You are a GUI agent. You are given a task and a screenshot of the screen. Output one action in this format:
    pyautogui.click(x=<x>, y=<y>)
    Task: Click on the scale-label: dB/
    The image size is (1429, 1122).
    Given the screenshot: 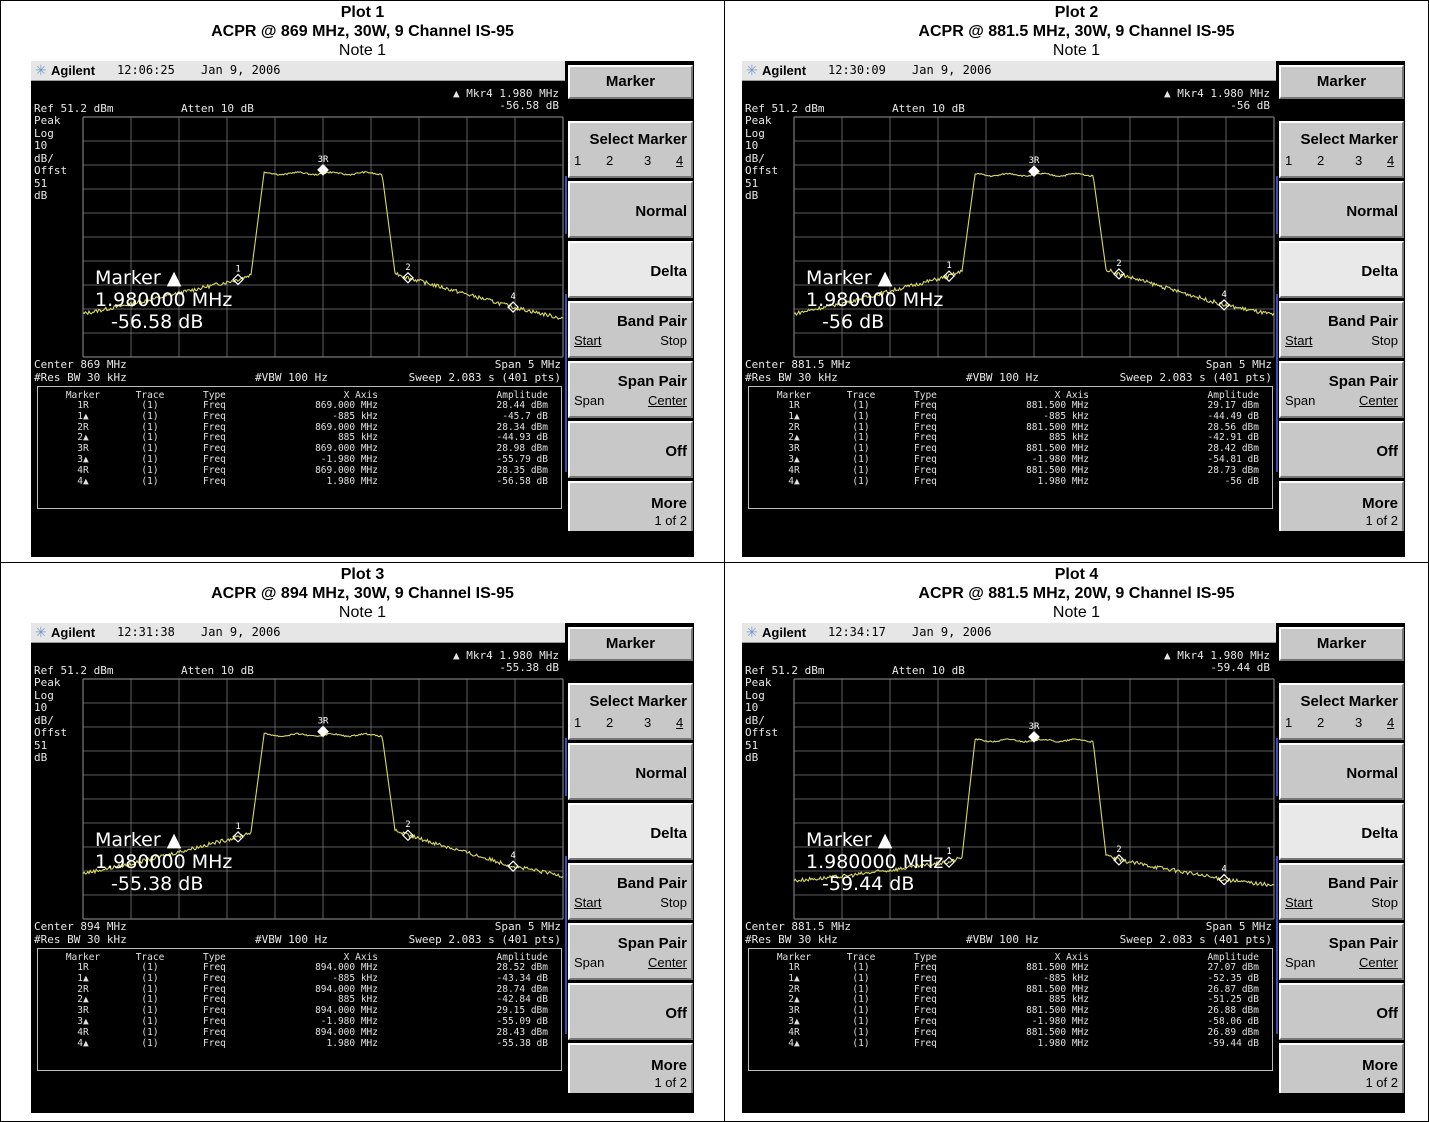 What is the action you would take?
    pyautogui.click(x=755, y=158)
    